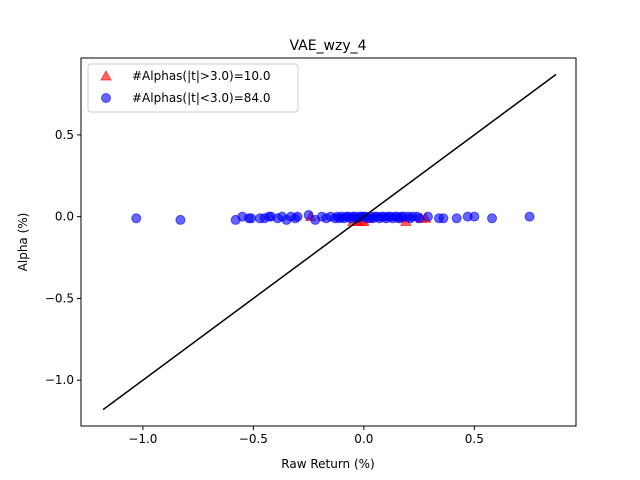  What do you see at coordinates (474, 439) in the screenshot?
I see `x-tick-label: 0.5` at bounding box center [474, 439].